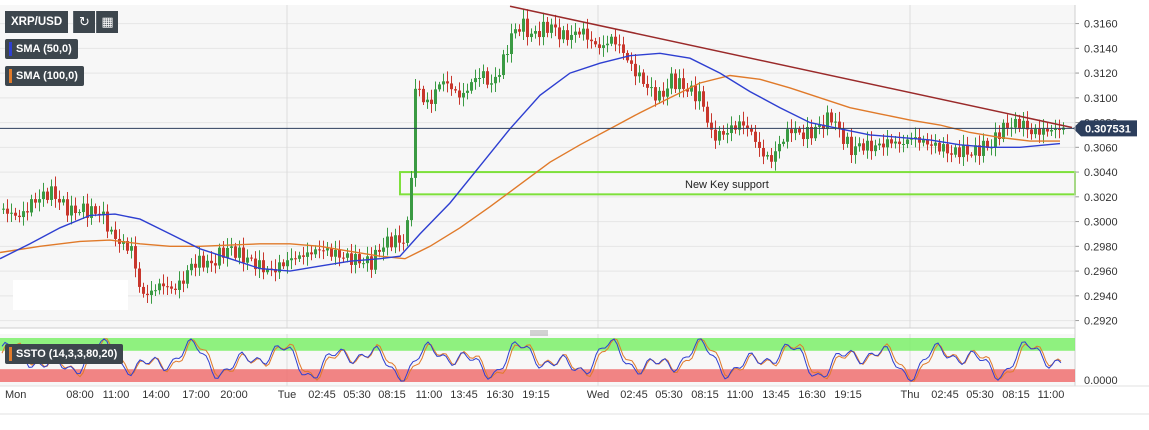  I want to click on y-tick-label: 0.2960, so click(1101, 272).